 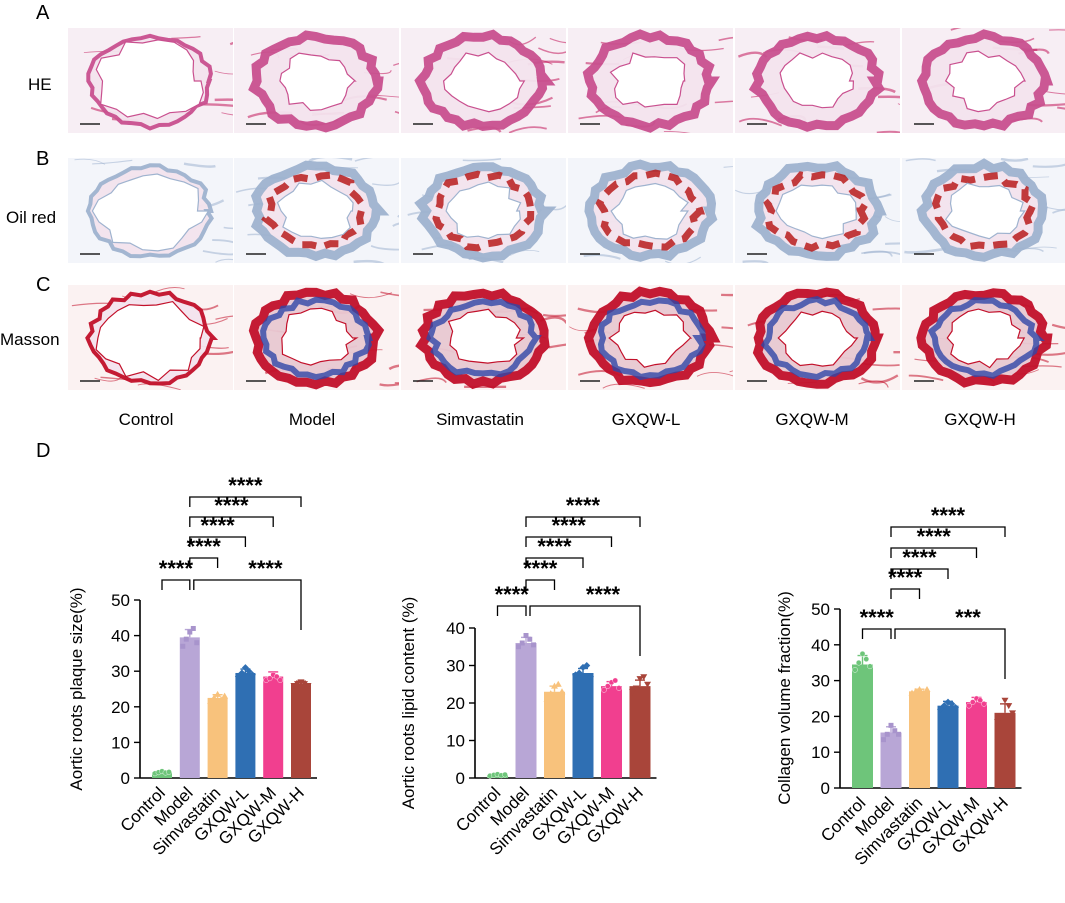 What do you see at coordinates (983, 337) in the screenshot?
I see `masson-stain-image-gxqw-h` at bounding box center [983, 337].